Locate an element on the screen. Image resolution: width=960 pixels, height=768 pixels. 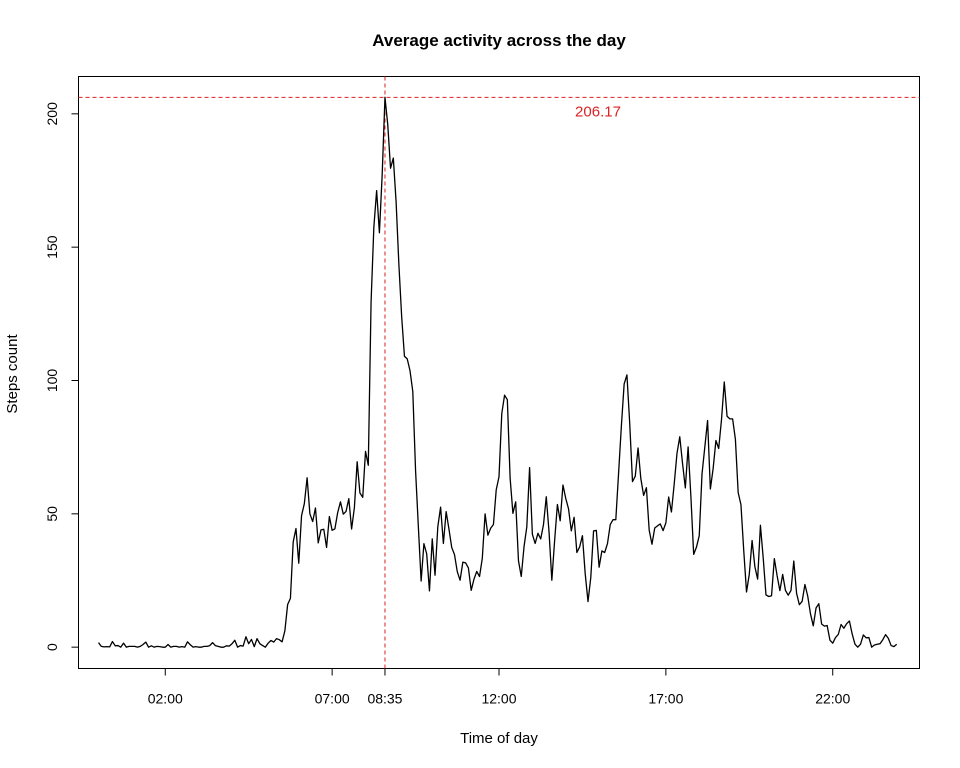
y-tick-label: 50 is located at coordinates (52, 514).